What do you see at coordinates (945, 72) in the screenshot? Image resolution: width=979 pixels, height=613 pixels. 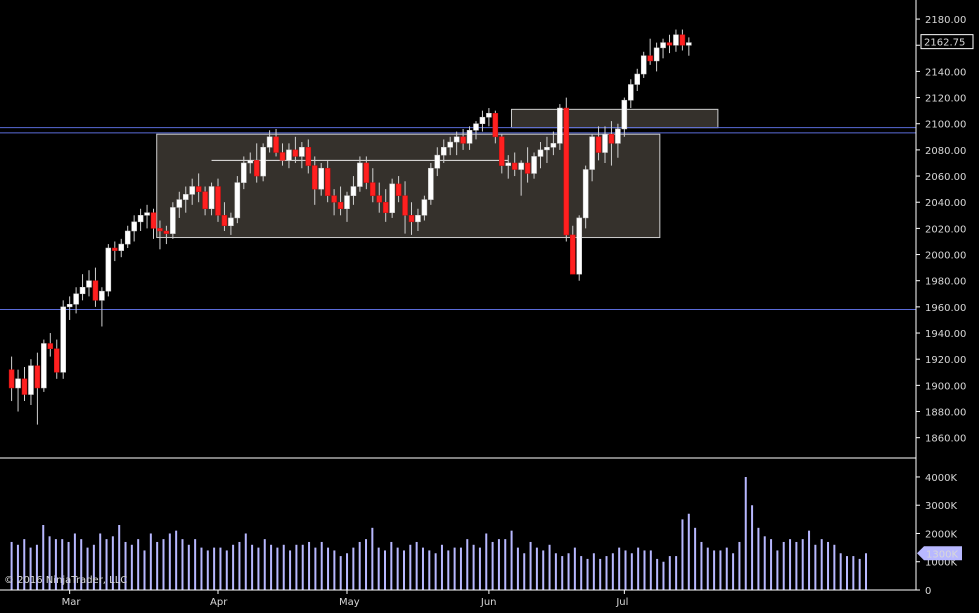 I see `price-tick-label: 2140.00` at bounding box center [945, 72].